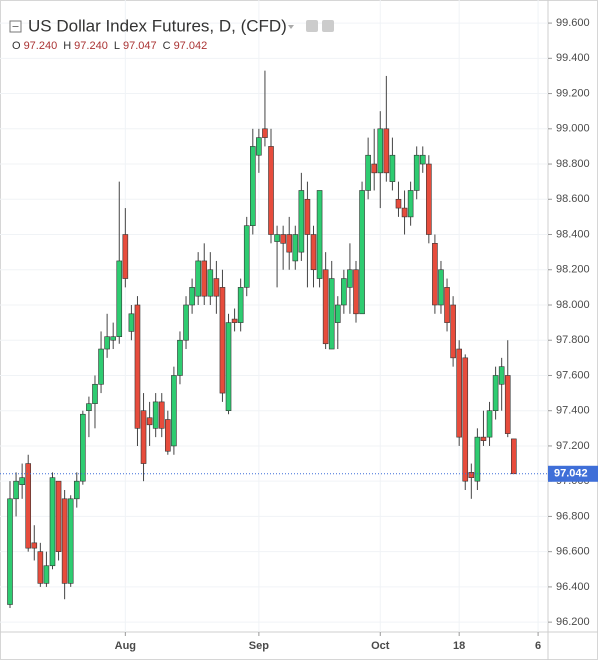 The height and width of the screenshot is (660, 598). Describe the element at coordinates (259, 646) in the screenshot. I see `x-tick-label: Sep` at that location.